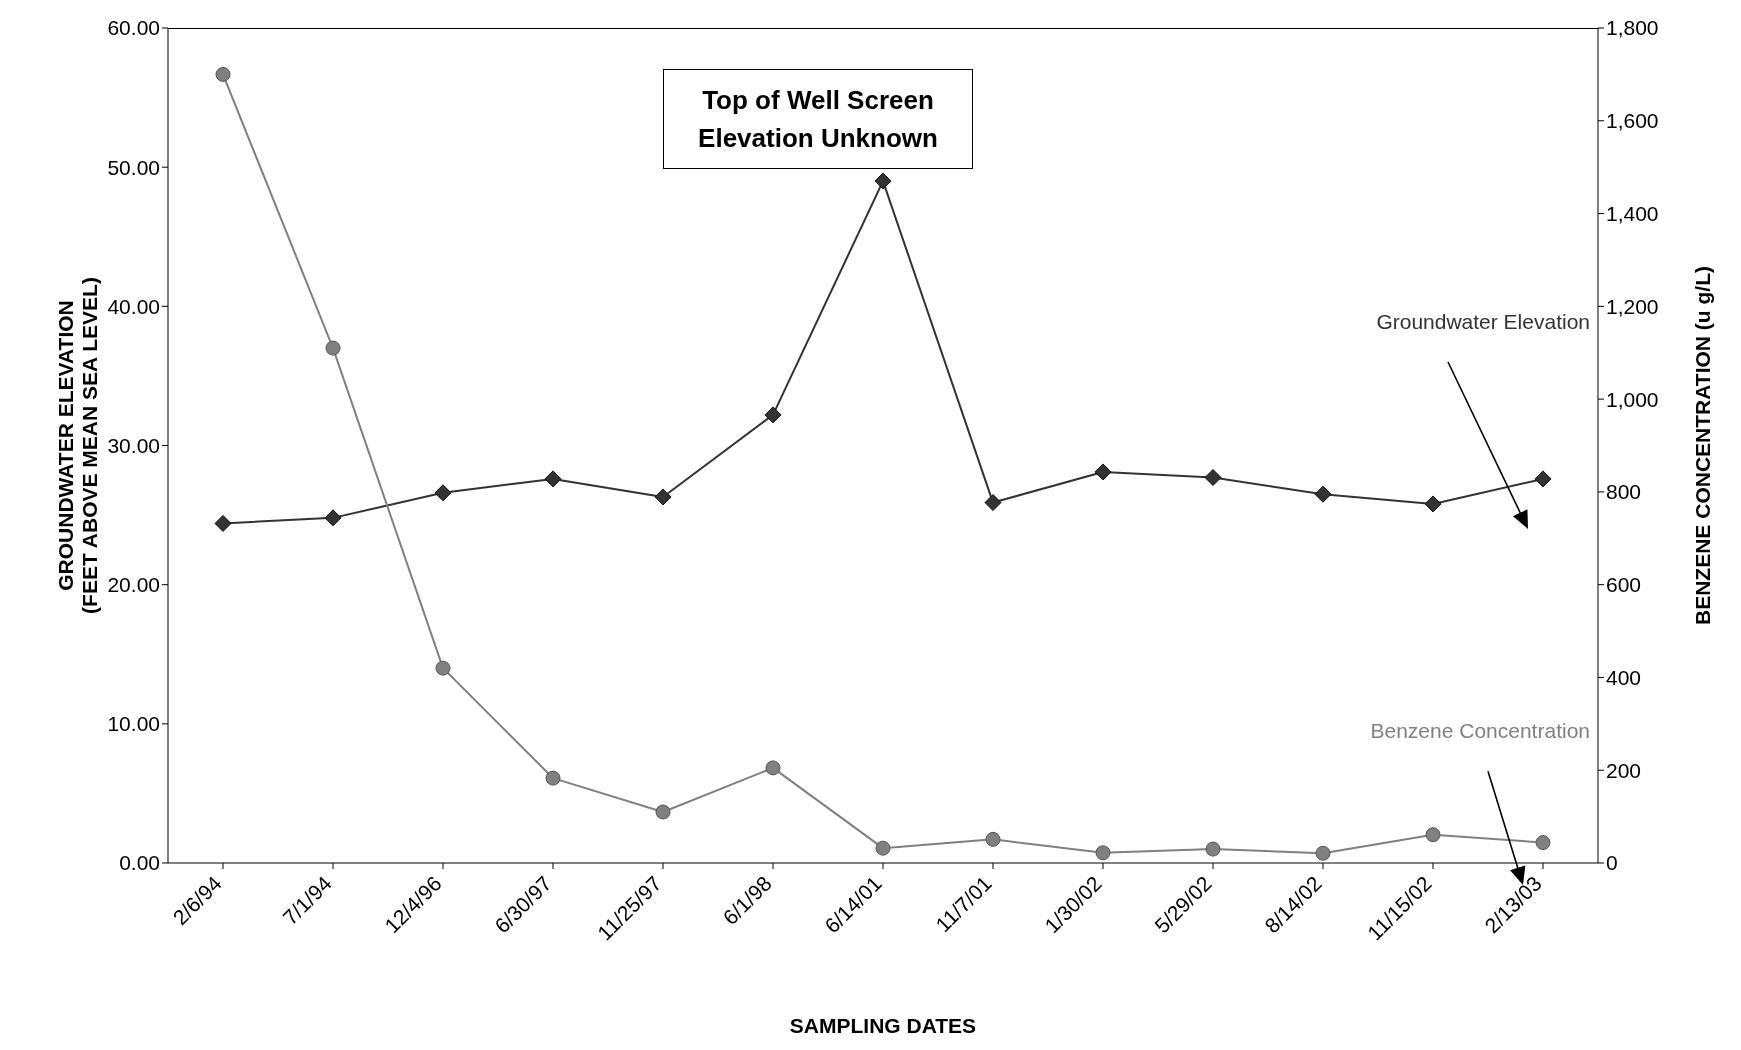  What do you see at coordinates (133, 724) in the screenshot?
I see `y-tick-label: 10.00` at bounding box center [133, 724].